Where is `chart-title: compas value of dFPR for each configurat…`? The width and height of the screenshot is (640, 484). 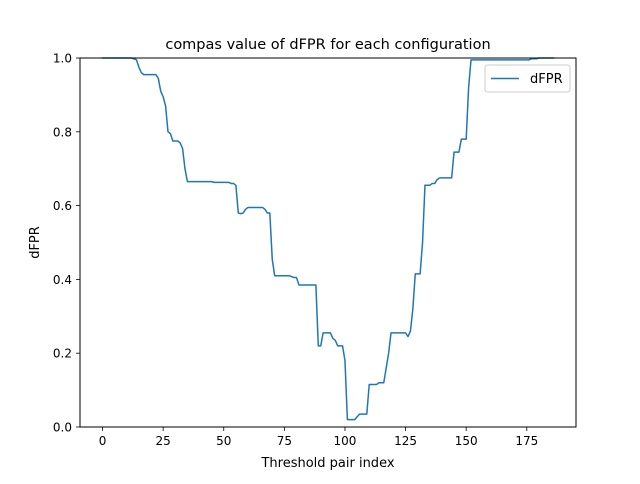
chart-title: compas value of dFPR for each configurat… is located at coordinates (327, 45).